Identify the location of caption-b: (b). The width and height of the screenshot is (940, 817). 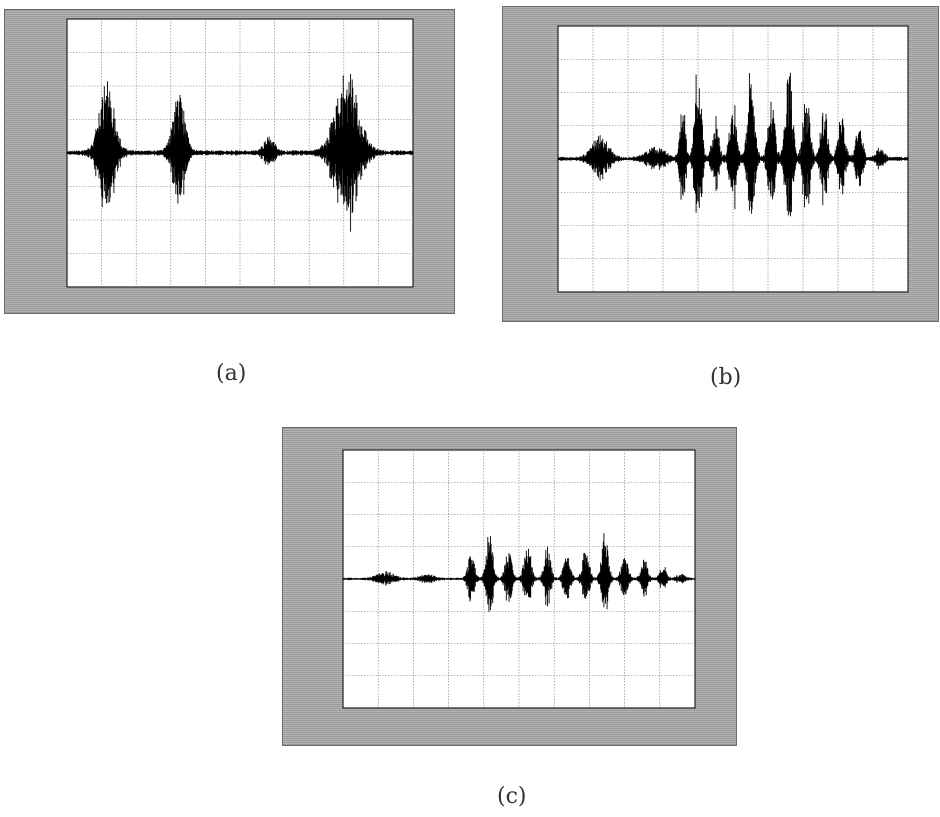
(726, 377).